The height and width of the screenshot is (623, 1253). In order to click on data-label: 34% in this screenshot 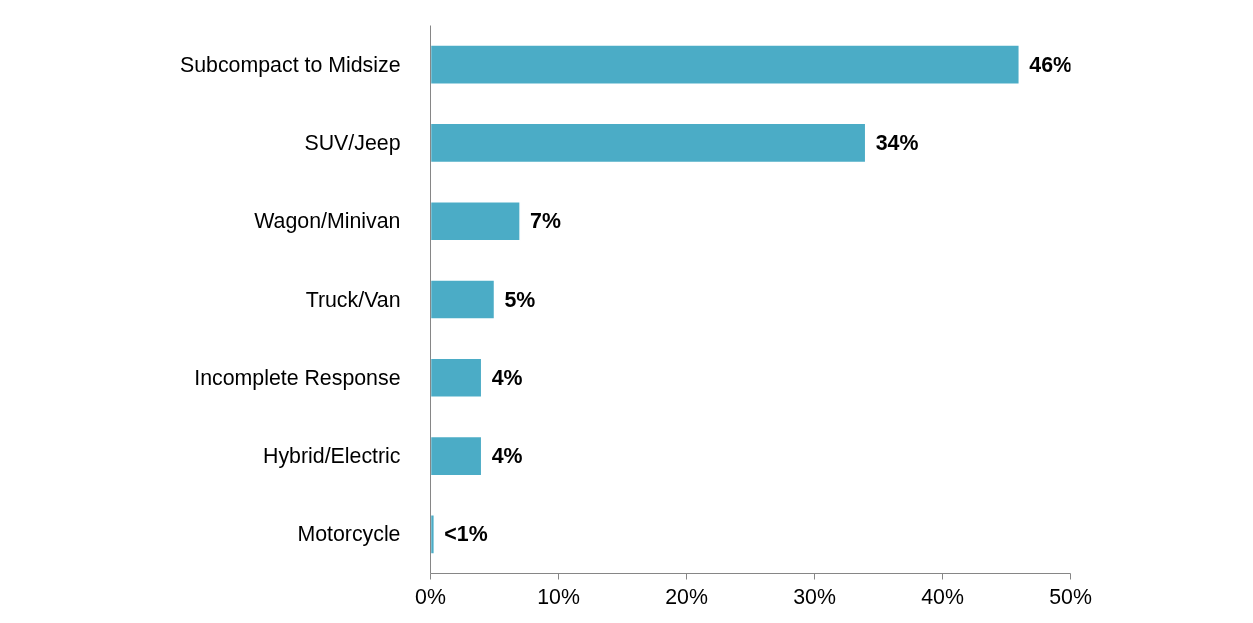, I will do `click(897, 142)`.